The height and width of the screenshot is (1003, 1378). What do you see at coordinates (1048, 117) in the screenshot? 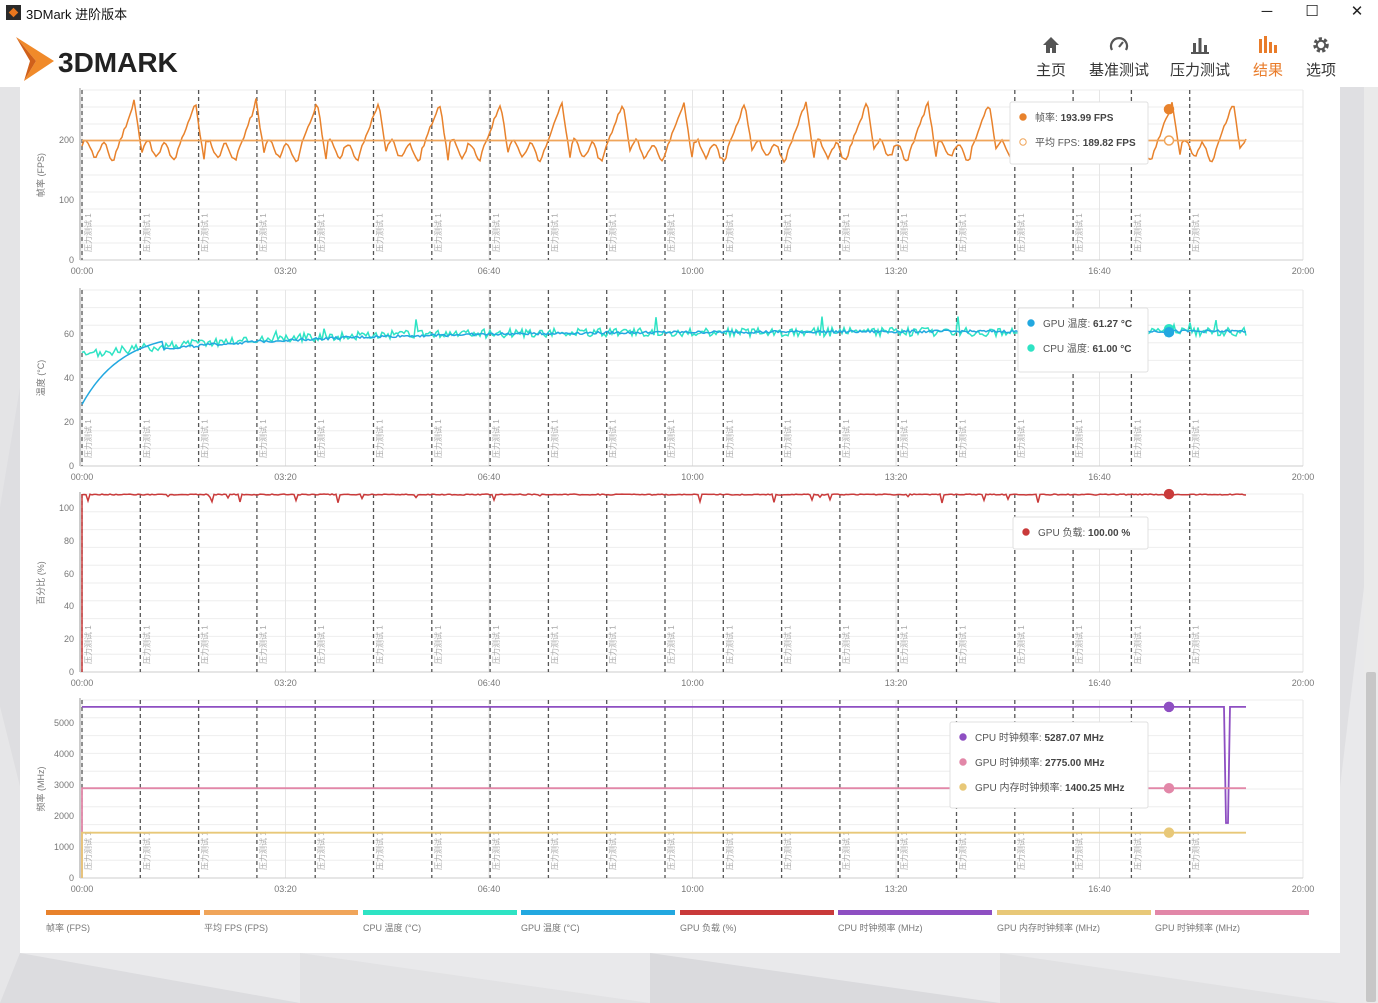
I see `tooltip-series-name: 帧率:` at bounding box center [1048, 117].